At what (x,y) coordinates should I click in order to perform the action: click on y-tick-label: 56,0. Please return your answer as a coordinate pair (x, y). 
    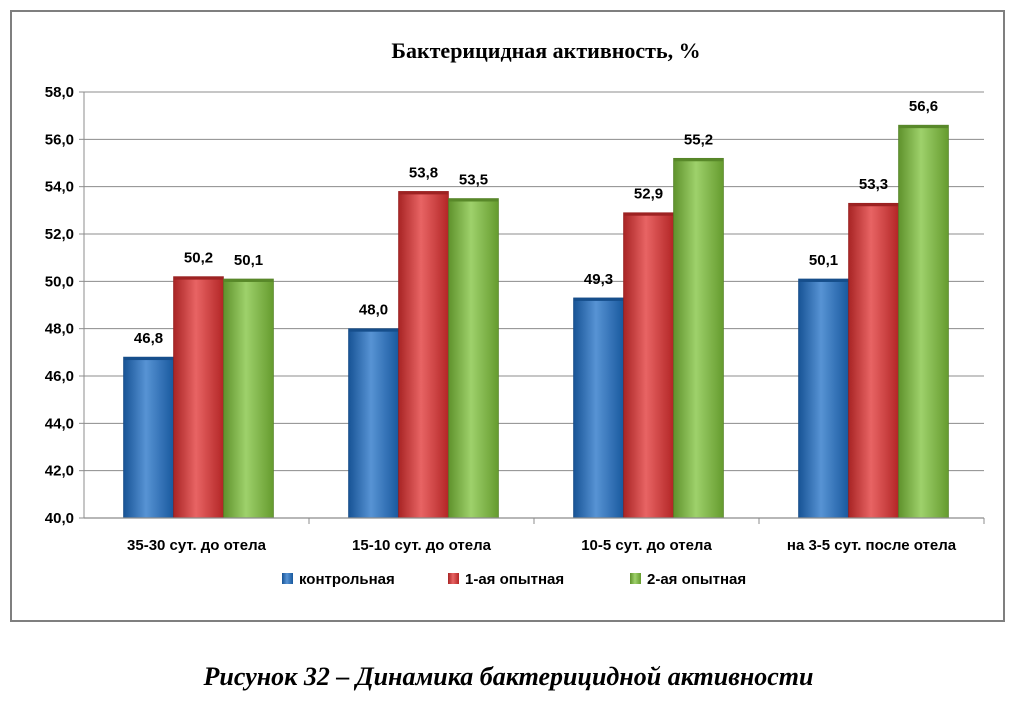
    Looking at the image, I should click on (59, 139).